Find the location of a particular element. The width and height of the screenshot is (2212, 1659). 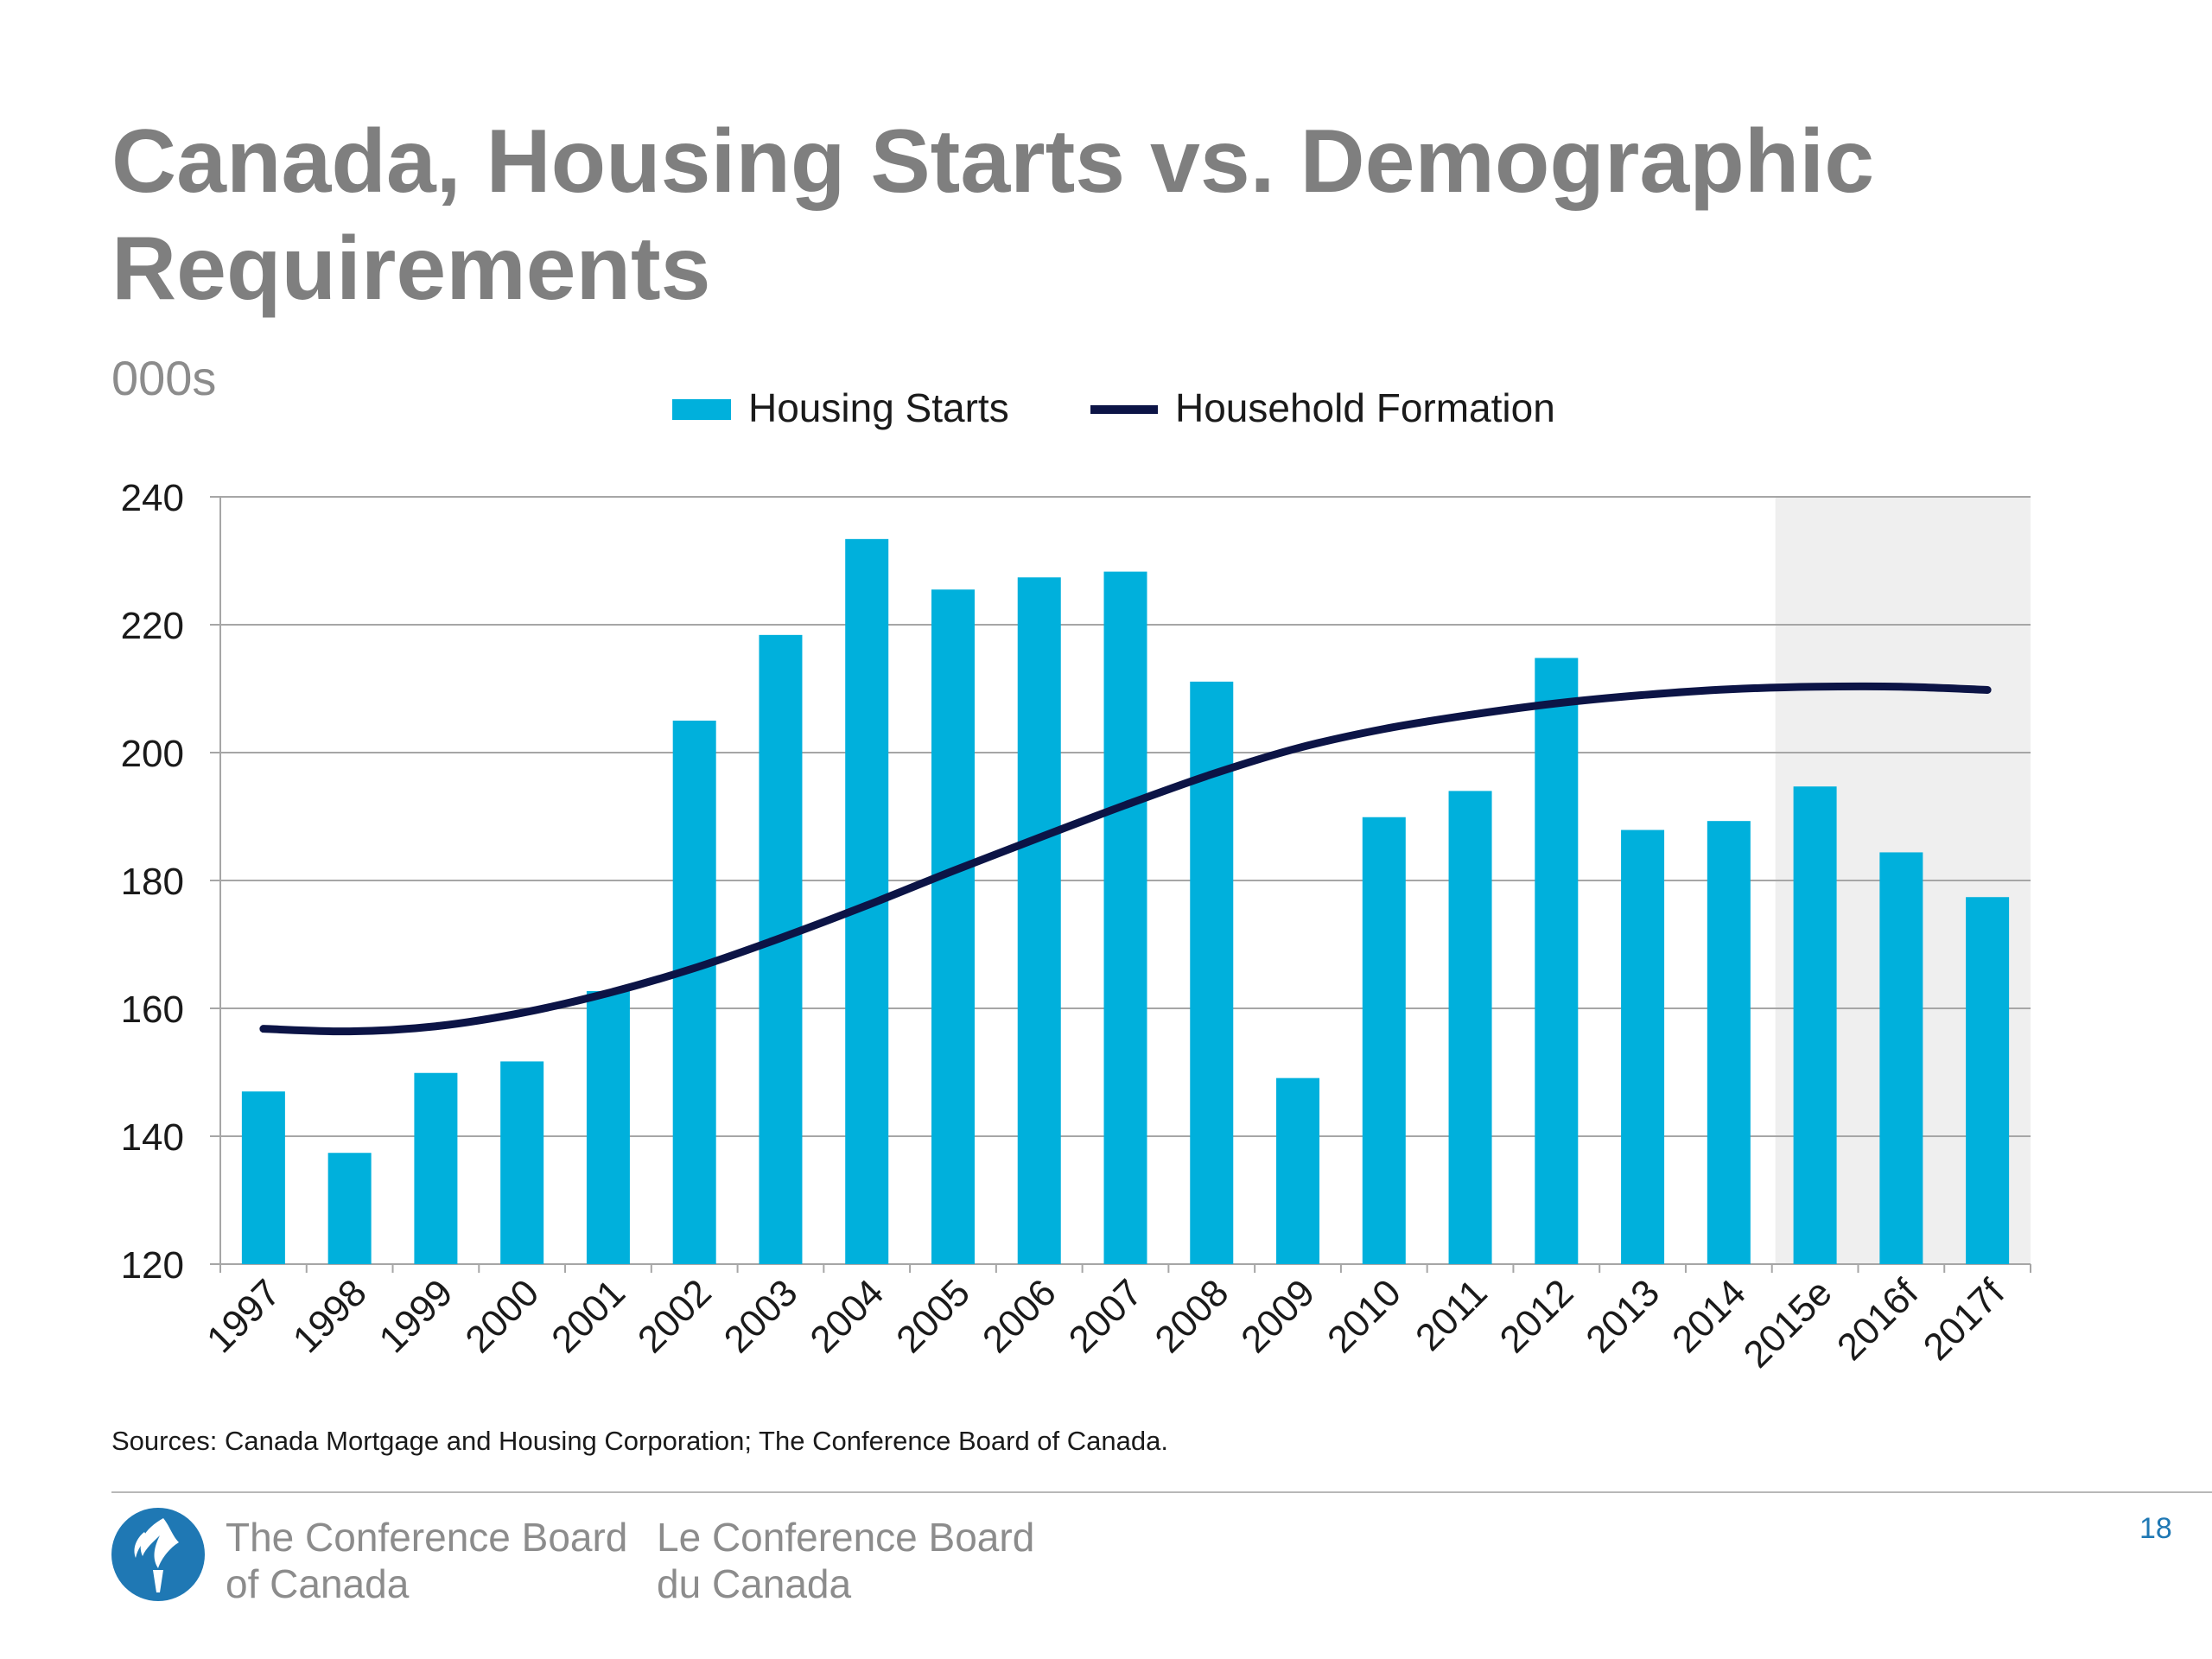

x-tick-label: 2010 is located at coordinates (1364, 1316).